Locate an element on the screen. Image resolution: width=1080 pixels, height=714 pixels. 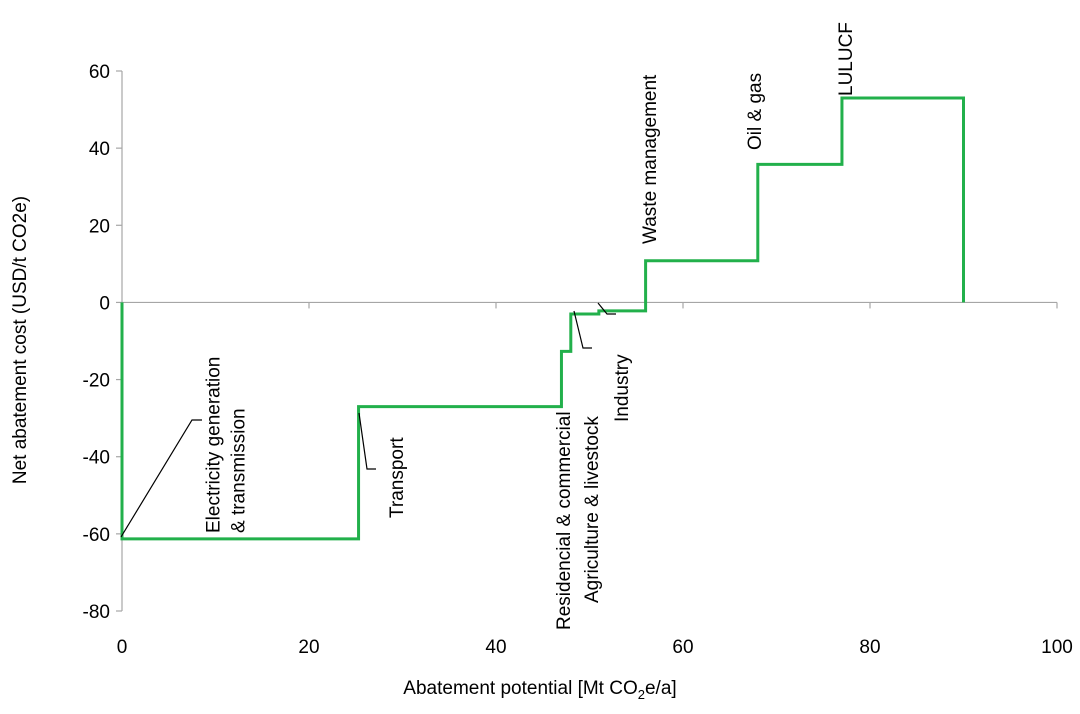
y-axis-title: Net abatement cost (USD/t CO2e) is located at coordinates (20, 340).